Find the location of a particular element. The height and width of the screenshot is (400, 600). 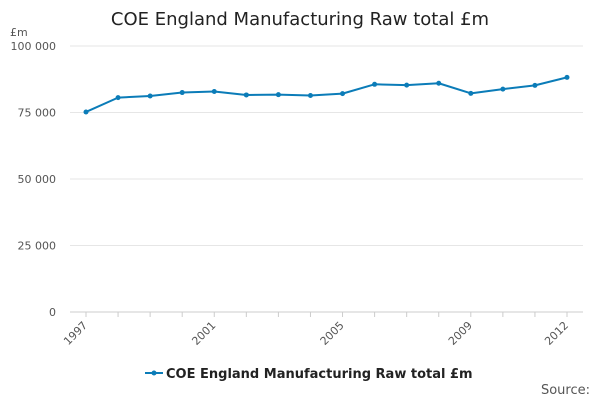

legend: COE England Manufacturing Raw total £m is located at coordinates (309, 374).